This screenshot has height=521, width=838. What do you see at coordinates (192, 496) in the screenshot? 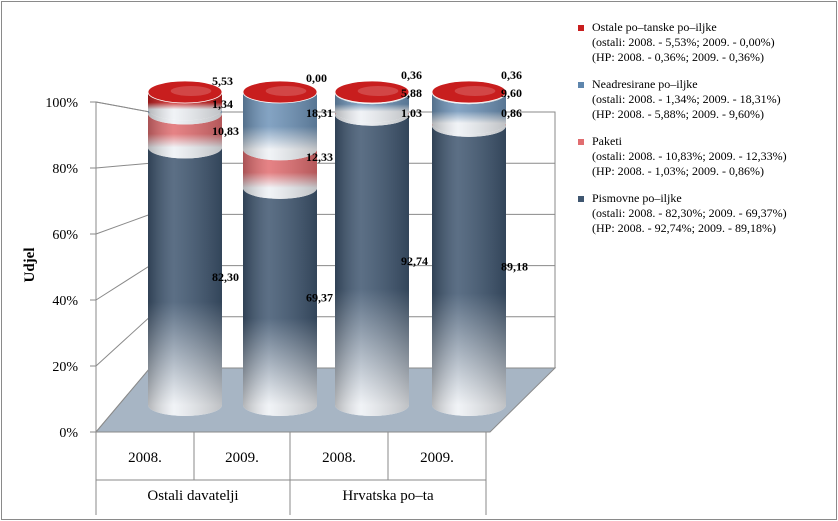
I see `x-group-label: Ostali davatelji` at bounding box center [192, 496].